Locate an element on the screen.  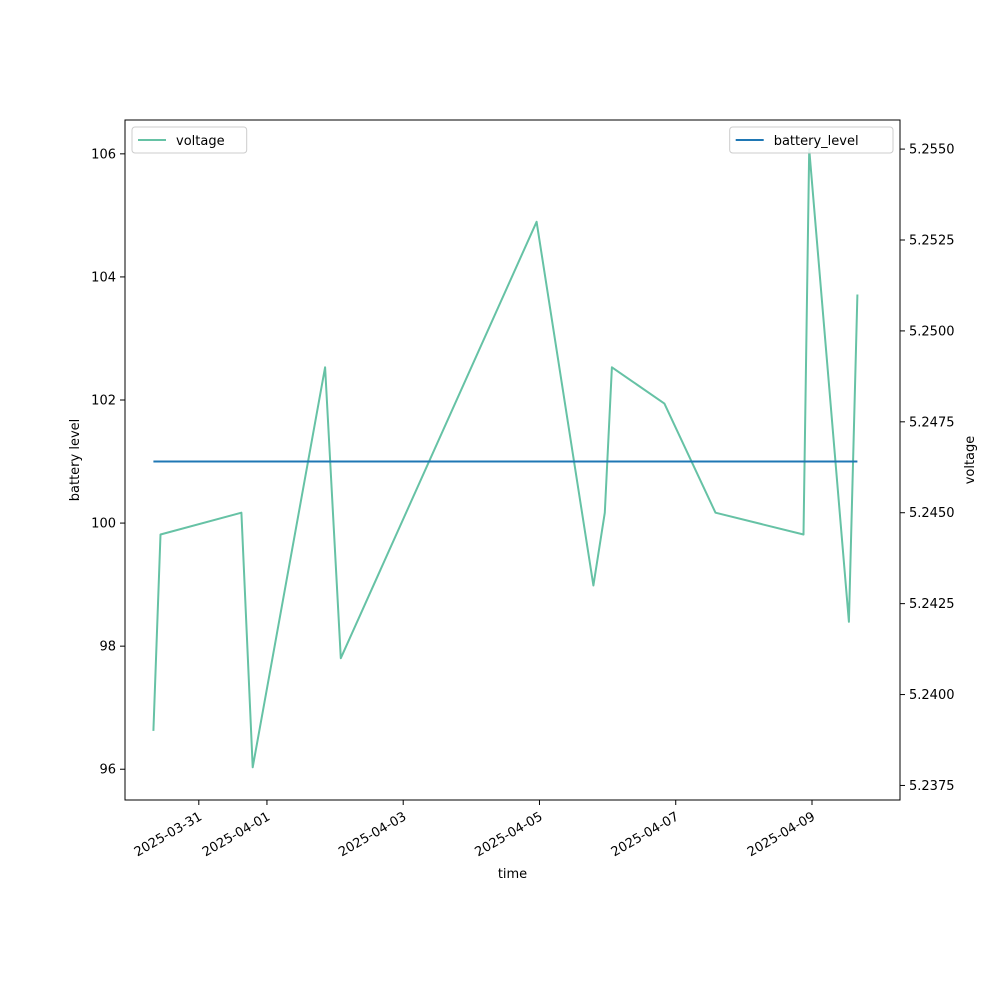
legend-battery-level: battery_level is located at coordinates (811, 140).